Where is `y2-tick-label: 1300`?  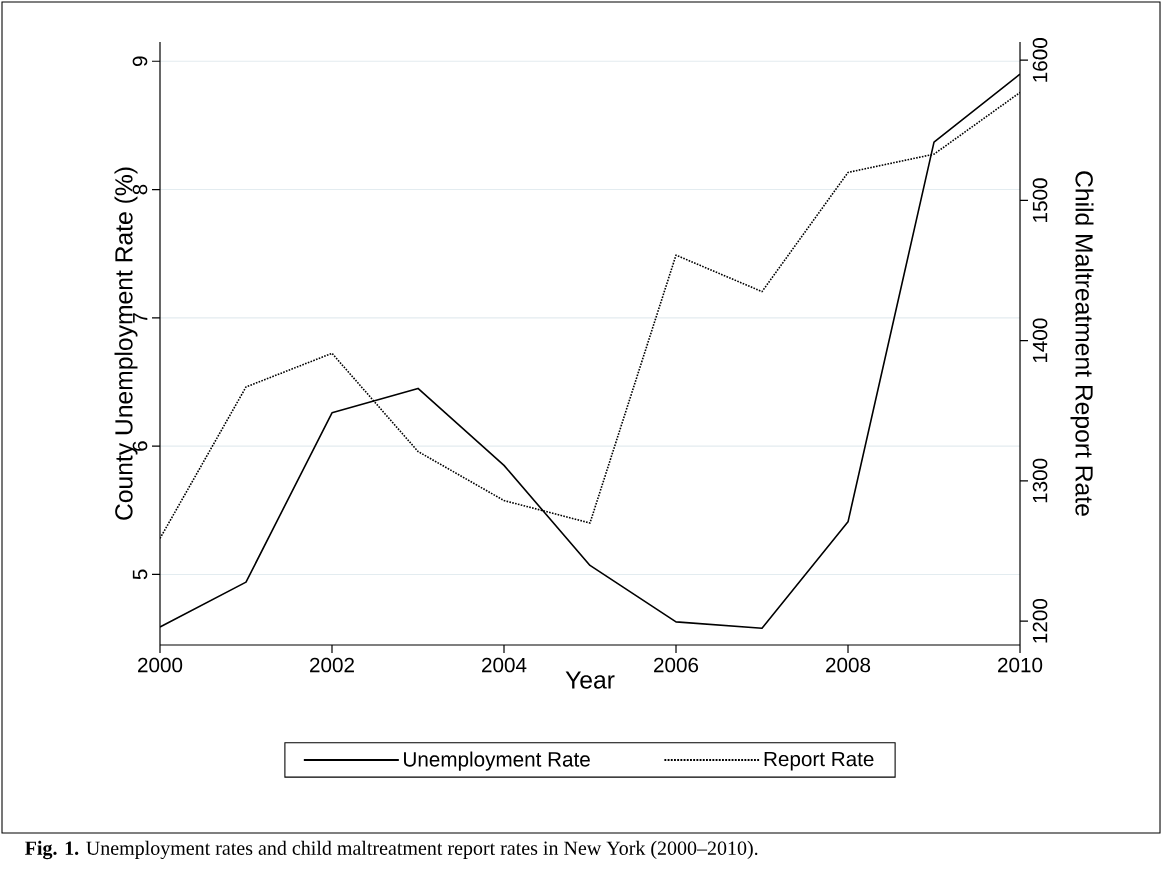 y2-tick-label: 1300 is located at coordinates (1040, 480).